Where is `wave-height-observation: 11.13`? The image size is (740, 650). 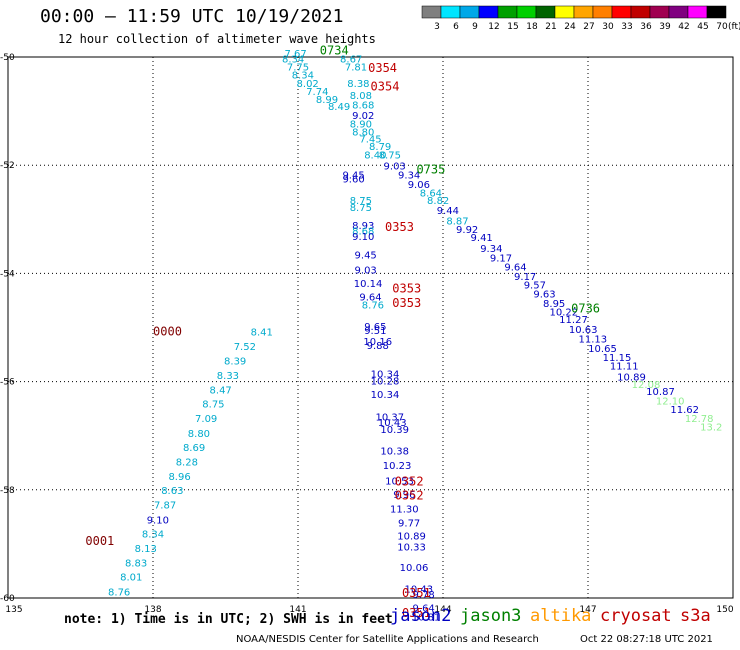 wave-height-observation: 11.13 is located at coordinates (593, 340).